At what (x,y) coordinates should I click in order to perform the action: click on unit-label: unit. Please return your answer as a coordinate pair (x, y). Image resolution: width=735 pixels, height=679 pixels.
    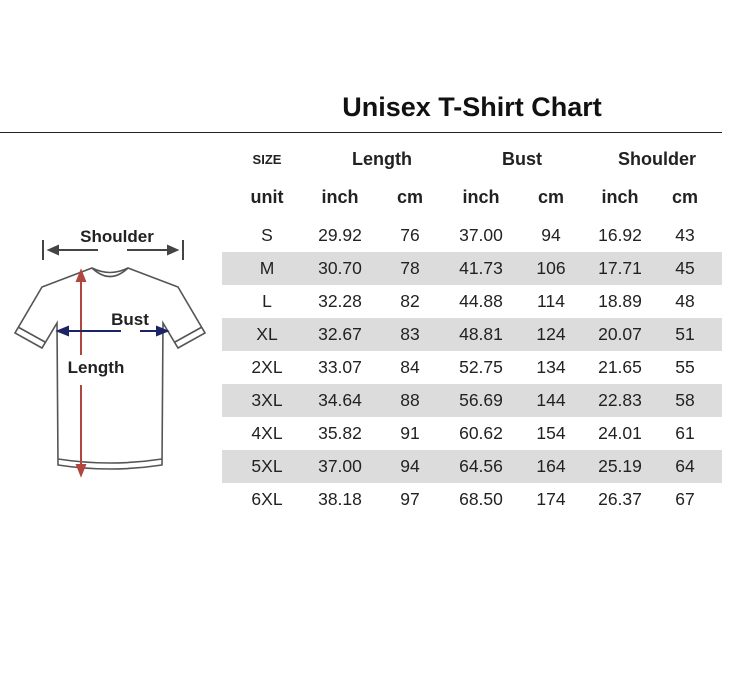
    Looking at the image, I should click on (267, 196).